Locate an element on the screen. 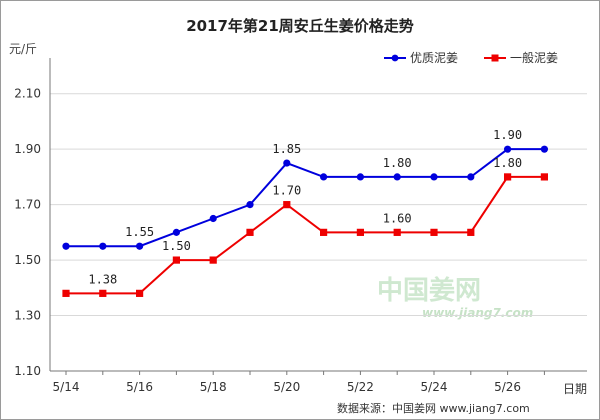 Image resolution: width=600 pixels, height=420 pixels. x-tick-label: 5/20 is located at coordinates (286, 387).